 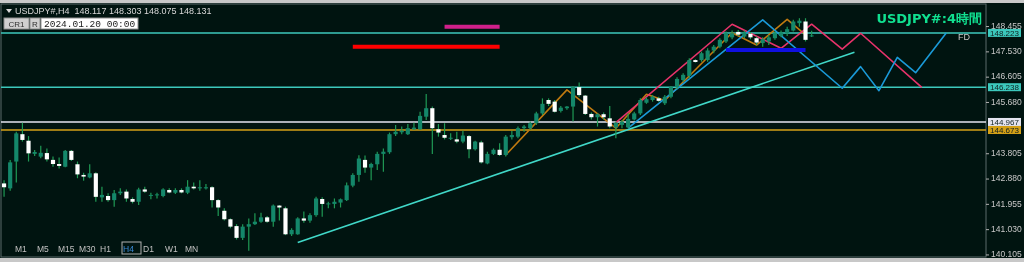 I want to click on y-tick-label: 142.880, so click(x=1006, y=178).